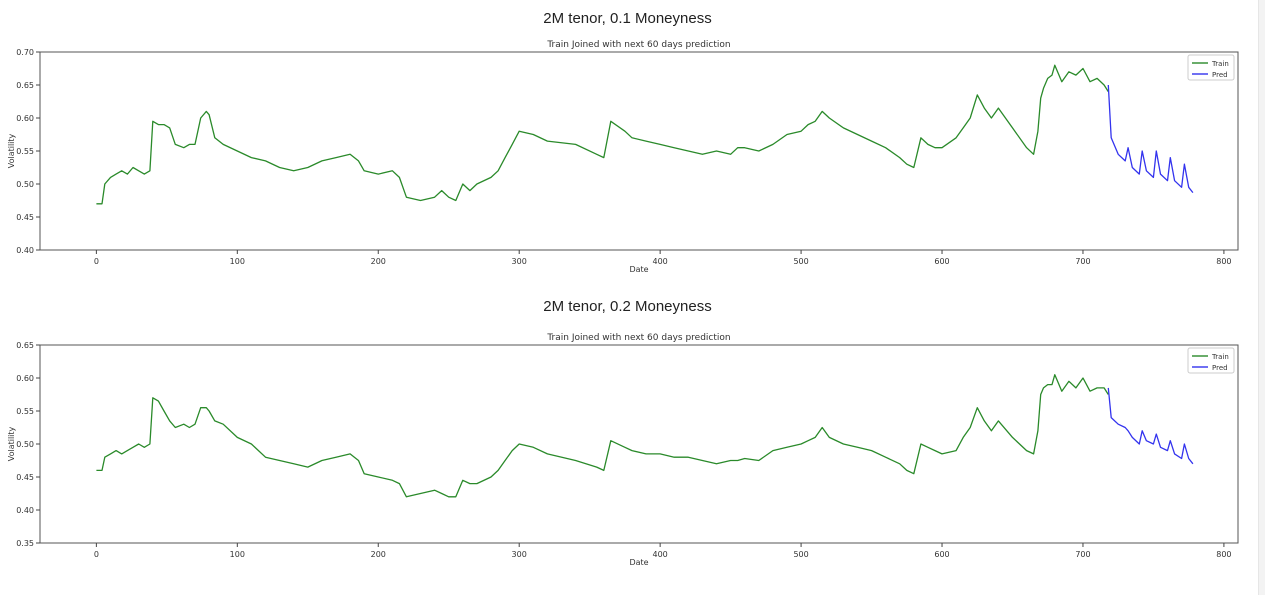  What do you see at coordinates (25, 52) in the screenshot?
I see `y-tick-label: 0.70` at bounding box center [25, 52].